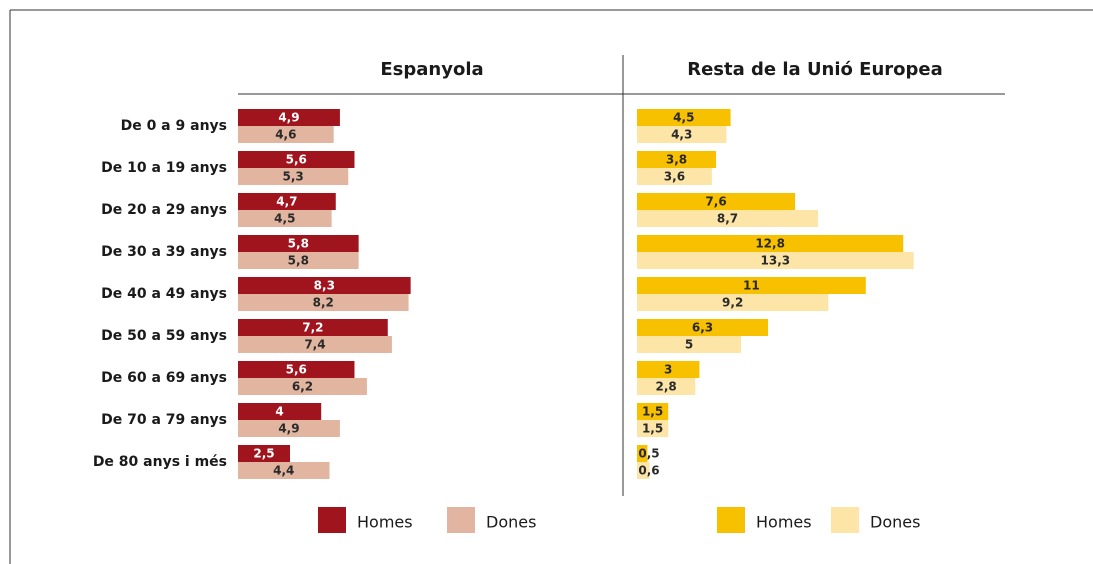 This screenshot has height=564, width=1093. I want to click on value-label: 7,4, so click(314, 345).